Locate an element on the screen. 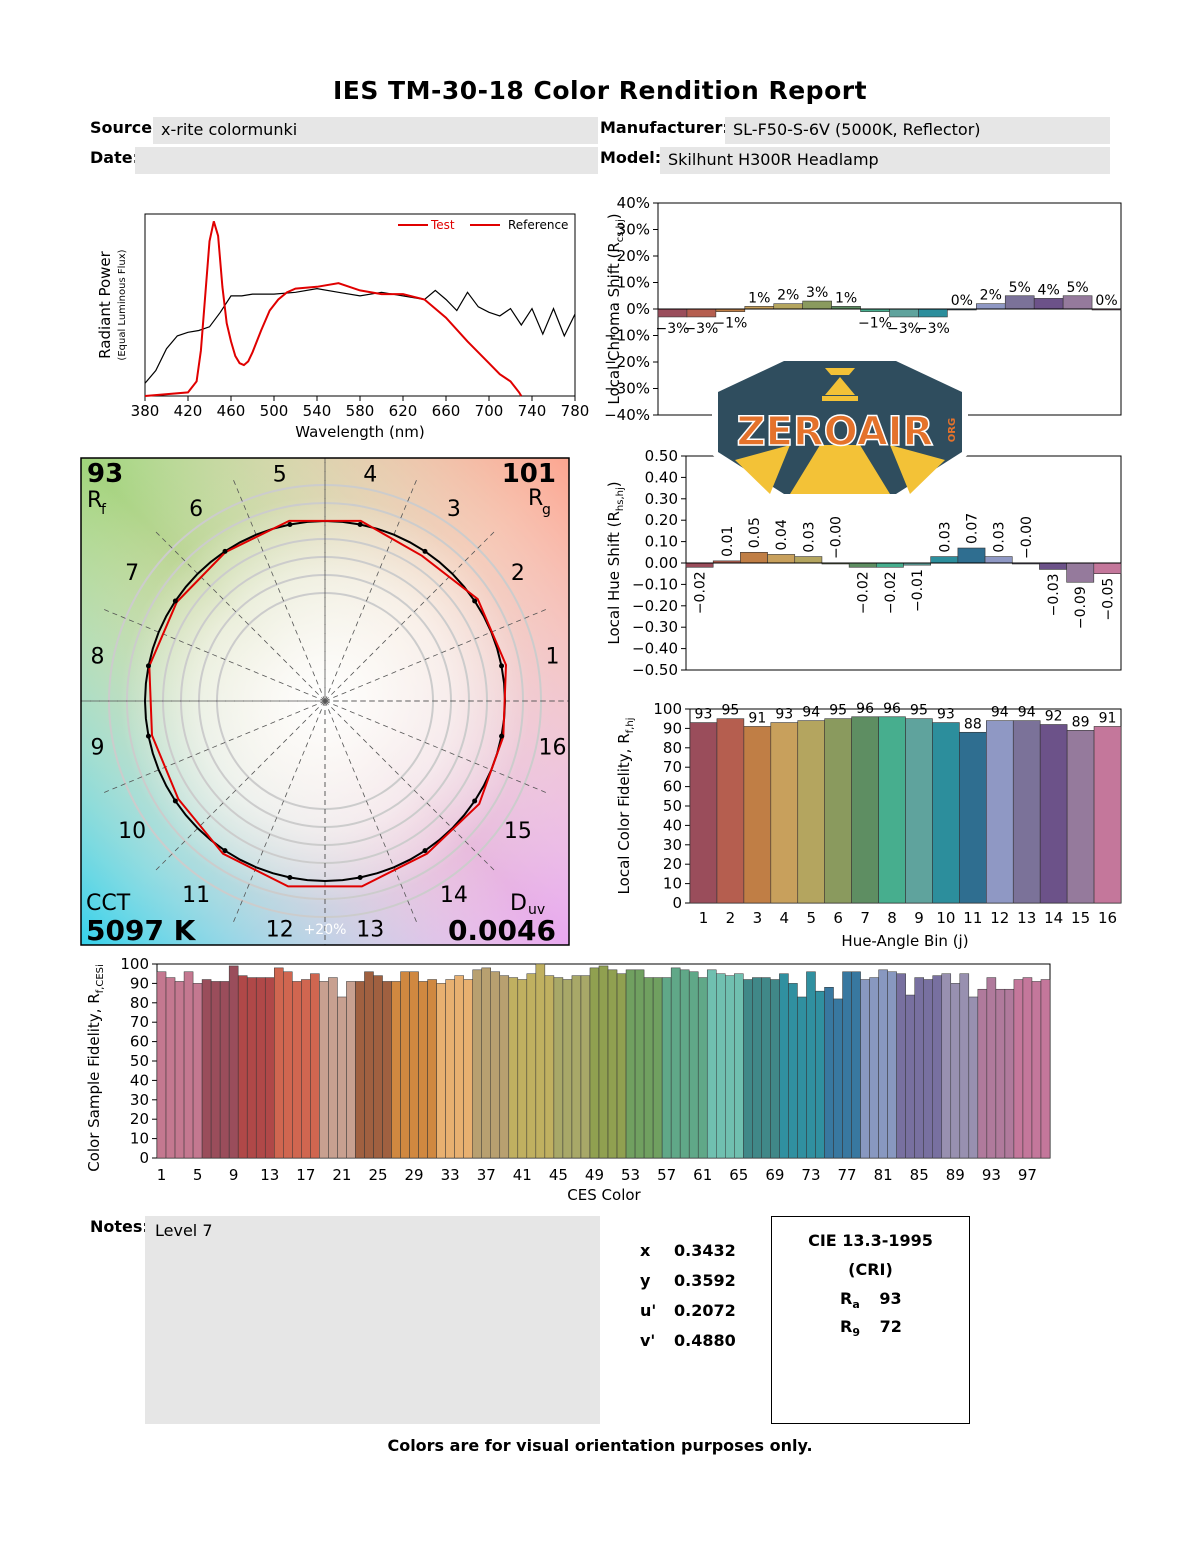  xtick-label: 8 is located at coordinates (892, 918).